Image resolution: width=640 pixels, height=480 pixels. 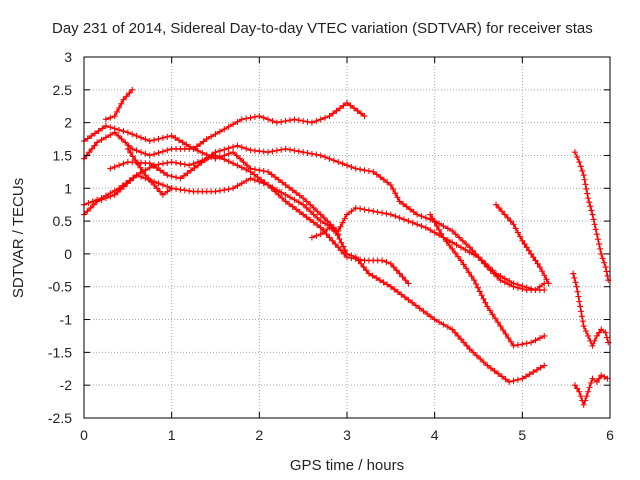 I want to click on markers-track-k, so click(x=591, y=216).